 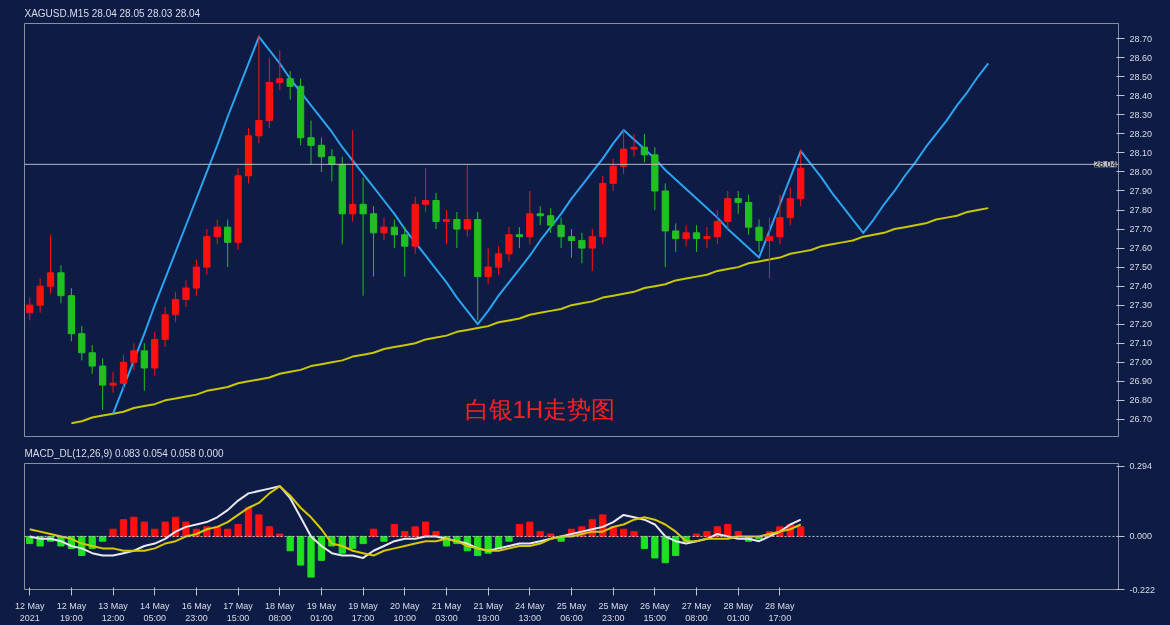 What do you see at coordinates (1141, 95) in the screenshot?
I see `y-tick-label: 28.40` at bounding box center [1141, 95].